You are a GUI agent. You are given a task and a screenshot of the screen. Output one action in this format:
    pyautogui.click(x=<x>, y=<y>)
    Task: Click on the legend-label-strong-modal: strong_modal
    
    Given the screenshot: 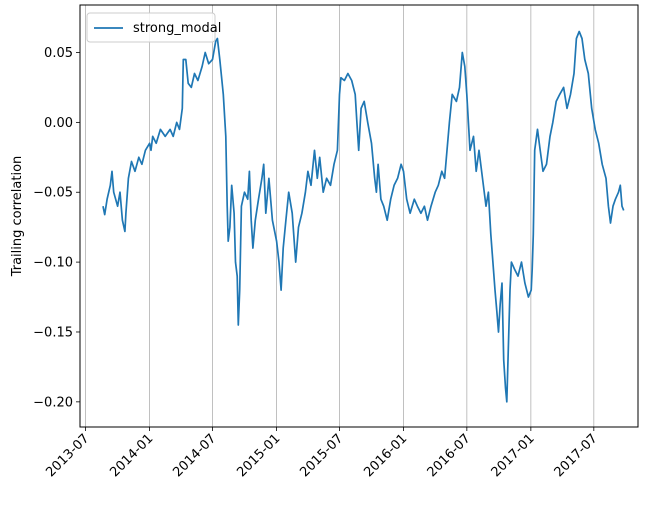 What is the action you would take?
    pyautogui.click(x=177, y=28)
    